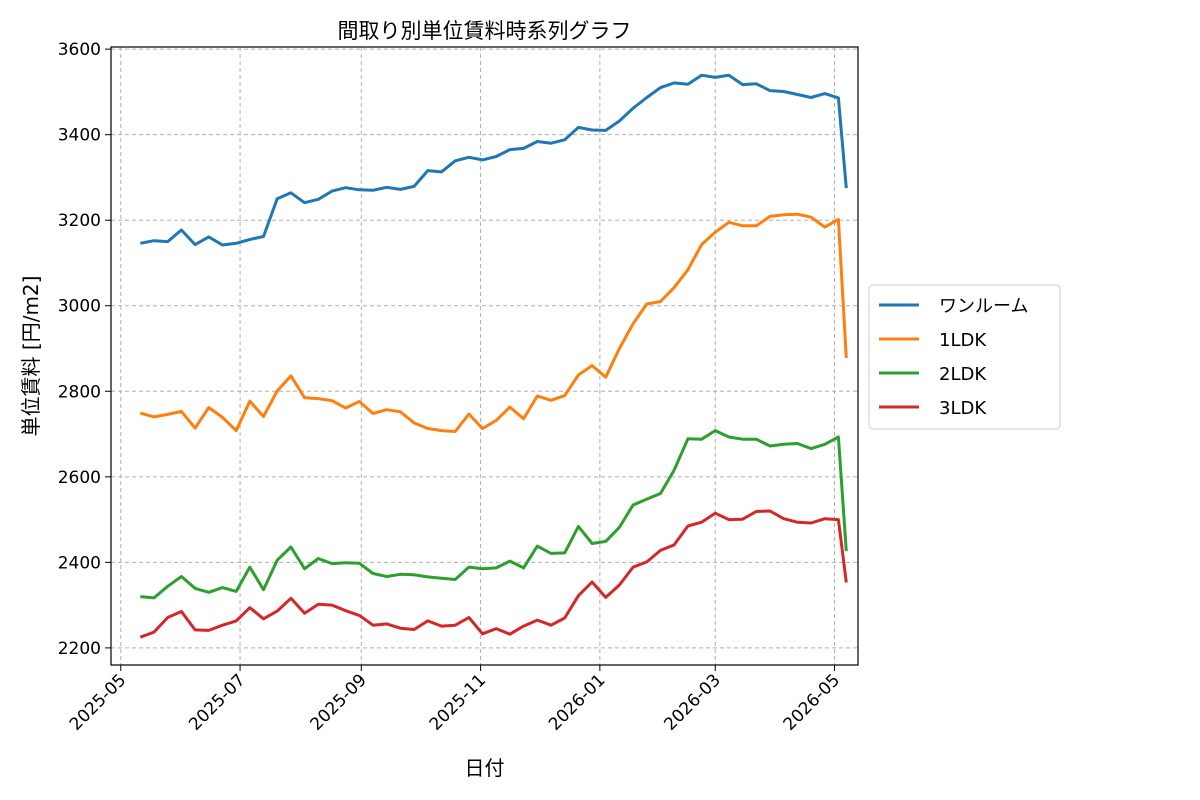  I want to click on y-tick-label: 3400, so click(79, 136).